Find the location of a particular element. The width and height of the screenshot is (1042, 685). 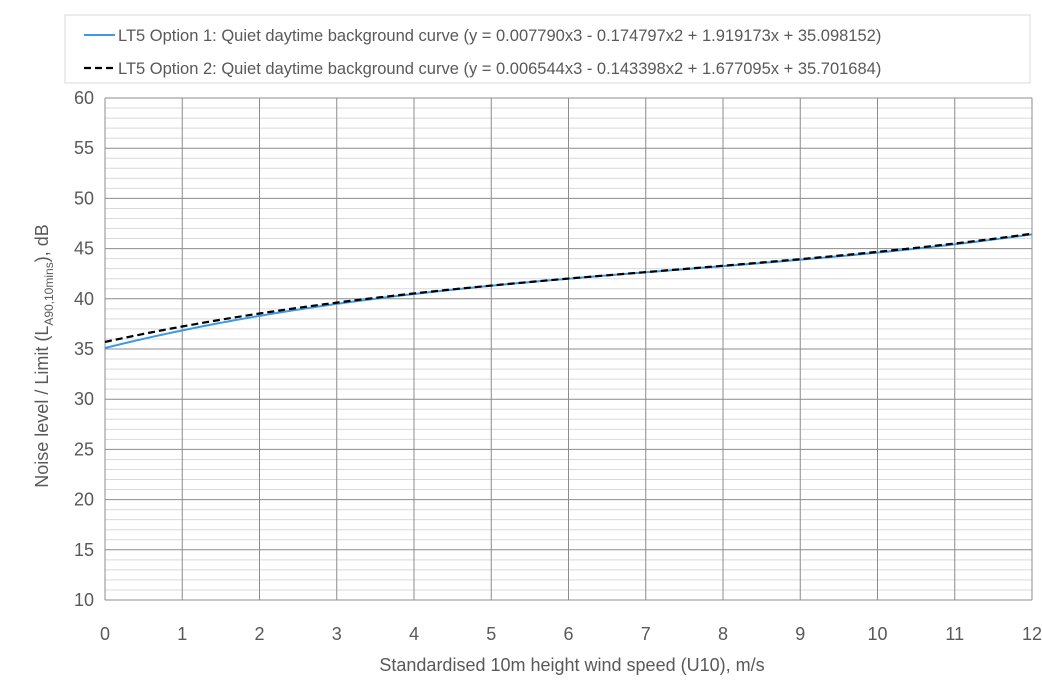

y-tick-label: 45 is located at coordinates (84, 249).